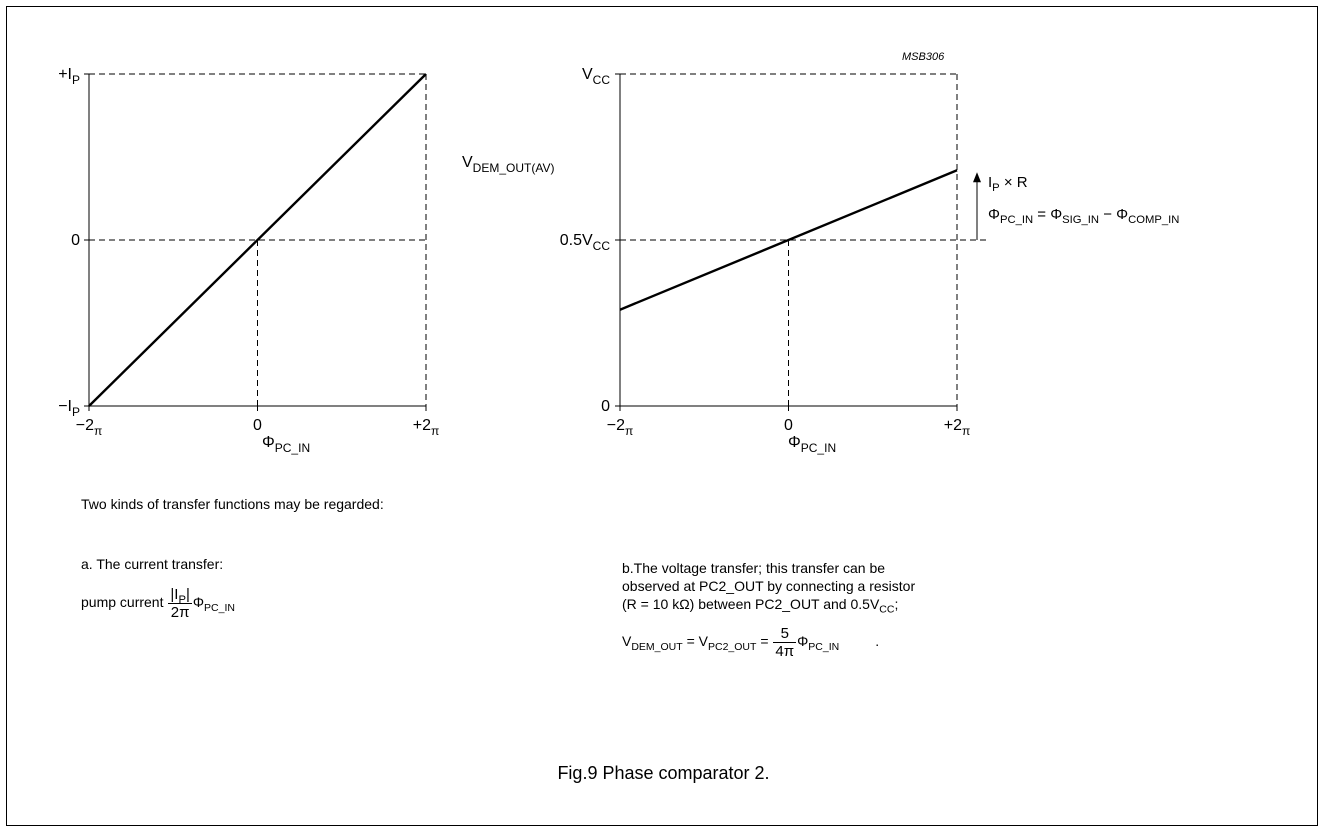 This screenshot has height=826, width=1327. Describe the element at coordinates (923, 57) in the screenshot. I see `figure-code: MSB306` at that location.